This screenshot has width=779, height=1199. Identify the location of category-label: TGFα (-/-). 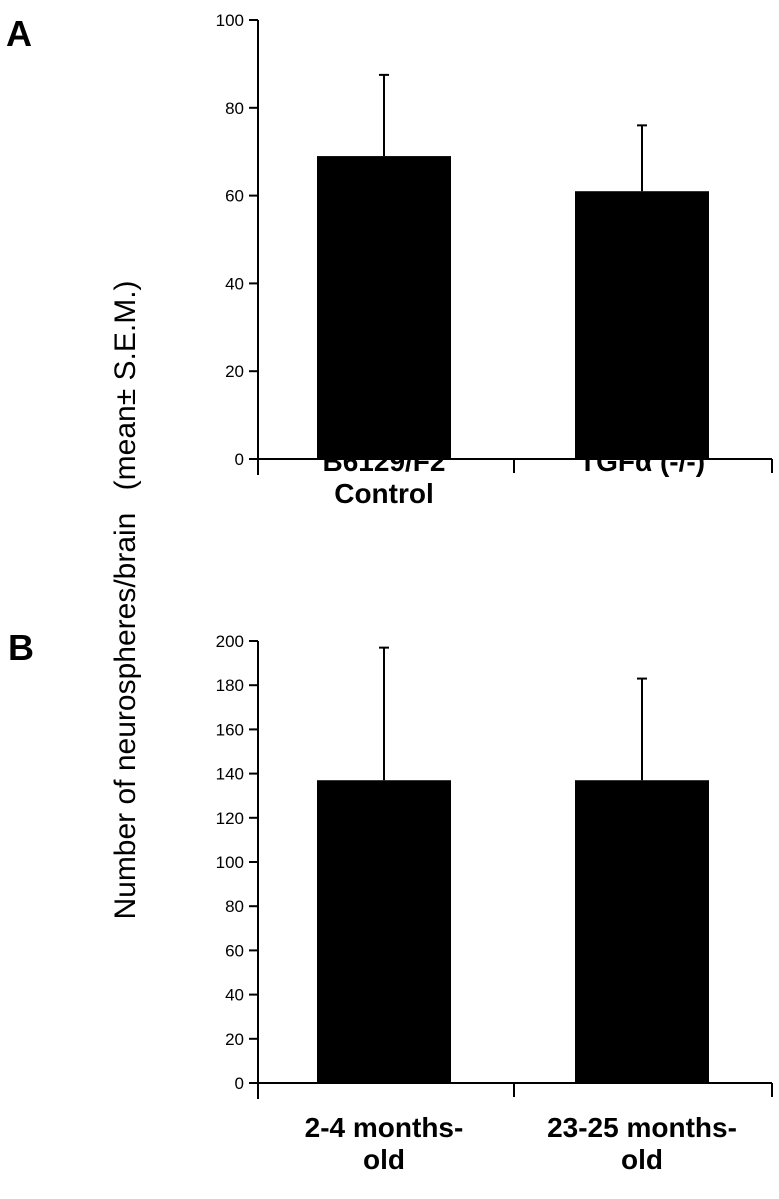
(642, 461).